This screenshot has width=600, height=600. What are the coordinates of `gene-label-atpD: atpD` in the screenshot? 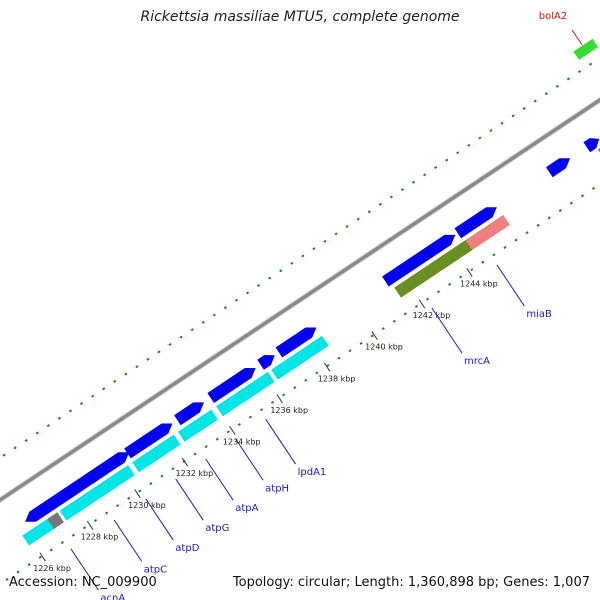 It's located at (187, 548).